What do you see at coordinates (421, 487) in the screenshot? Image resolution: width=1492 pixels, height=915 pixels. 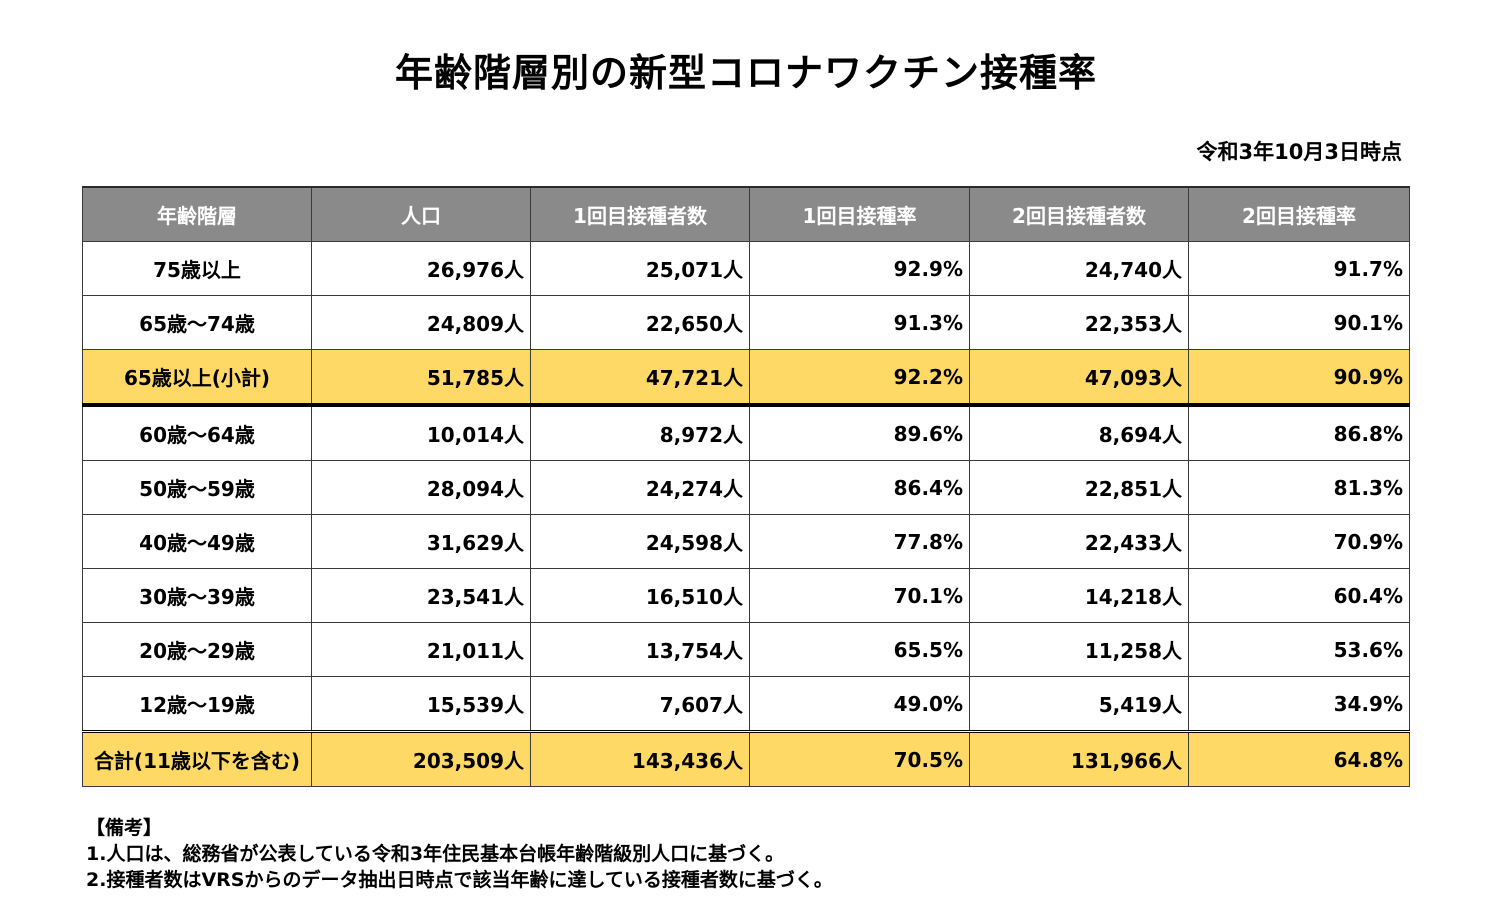 I see `population-cell: 28,094人` at bounding box center [421, 487].